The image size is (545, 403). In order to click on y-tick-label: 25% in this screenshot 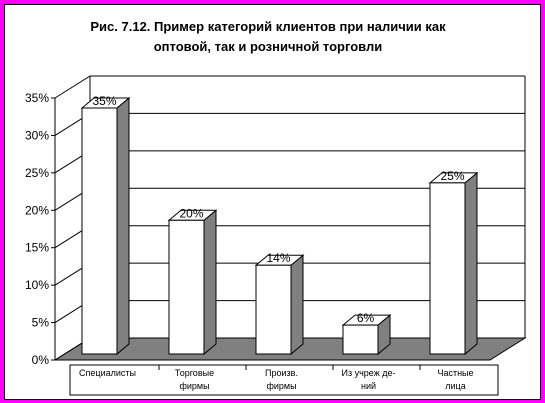, I will do `click(37, 173)`.